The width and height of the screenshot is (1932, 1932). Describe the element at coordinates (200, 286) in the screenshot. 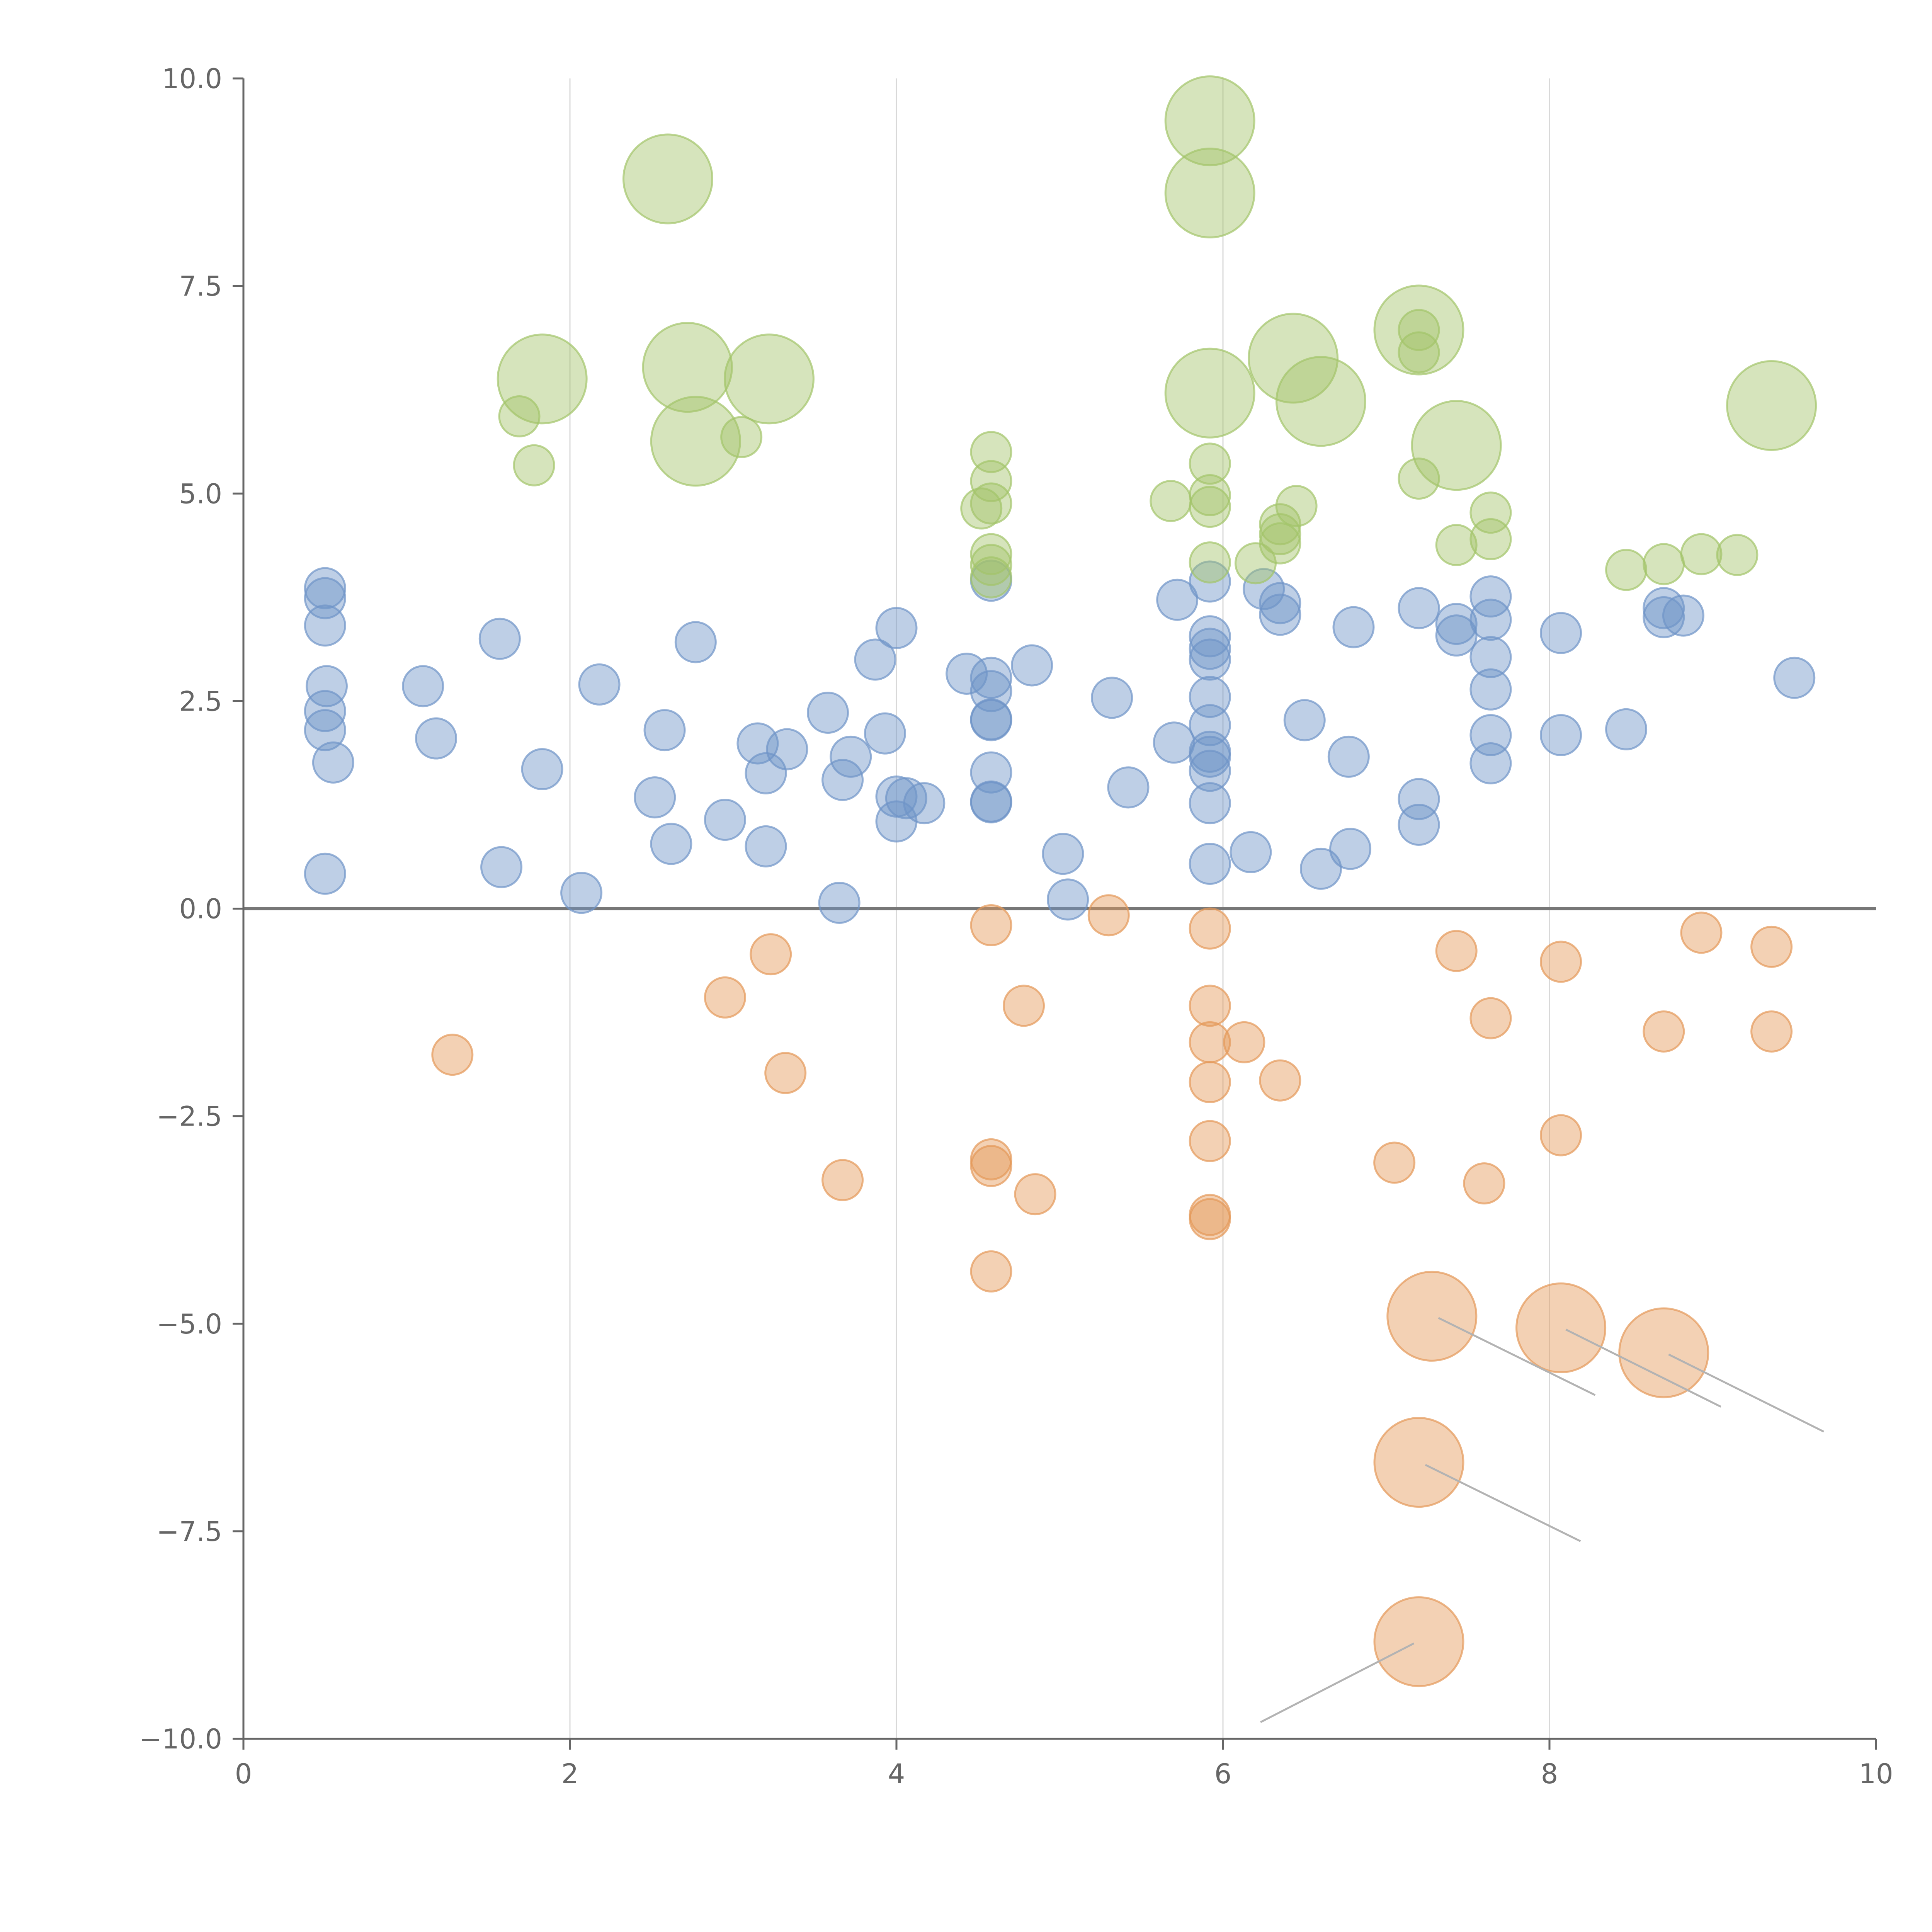

I see `y-tick-label: 7.5` at that location.